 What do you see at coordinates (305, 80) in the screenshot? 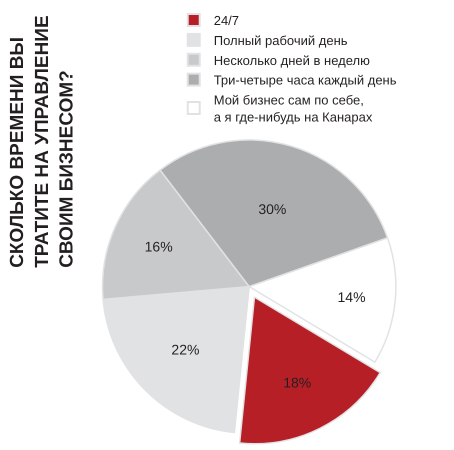
I see `legend-label: Три-четыре часа каждый день` at bounding box center [305, 80].